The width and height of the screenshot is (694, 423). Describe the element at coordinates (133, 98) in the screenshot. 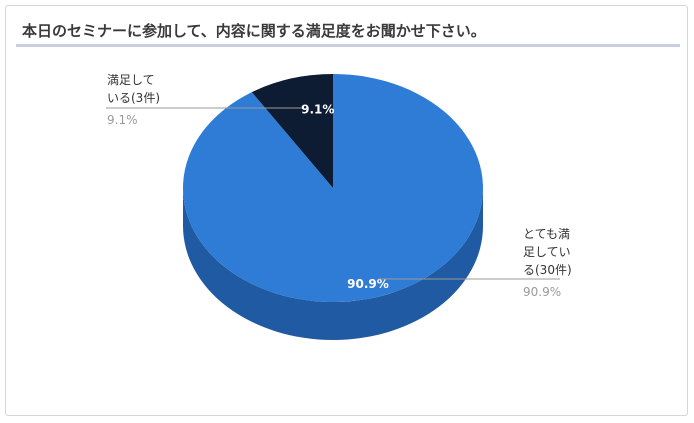

I see `label-satisfied-line-2: いる(3件)` at that location.